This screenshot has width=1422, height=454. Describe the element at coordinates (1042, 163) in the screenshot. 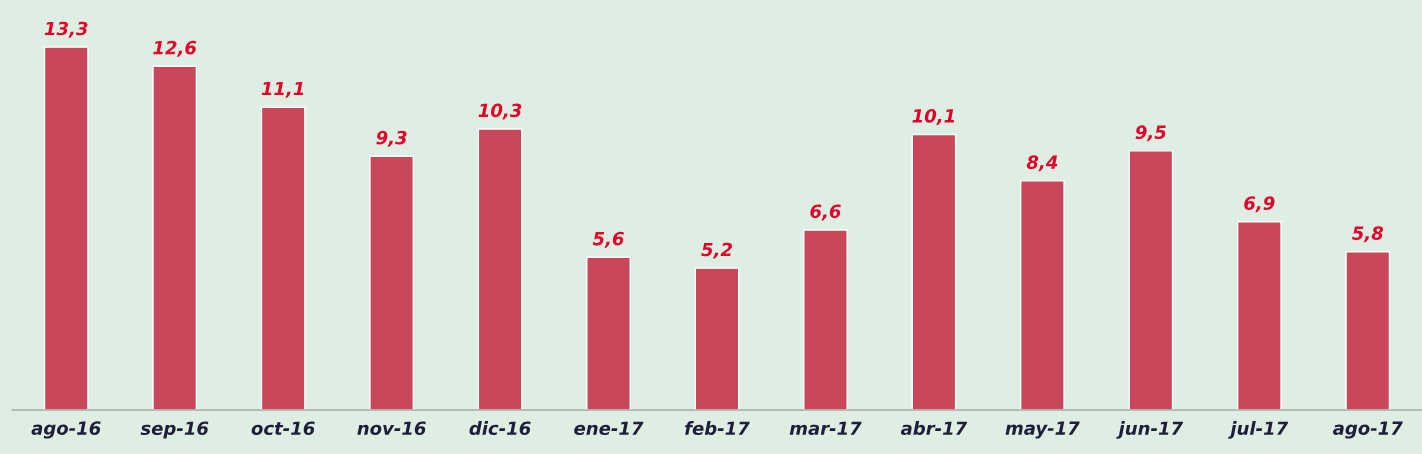

I see `data-label: 8,4` at that location.